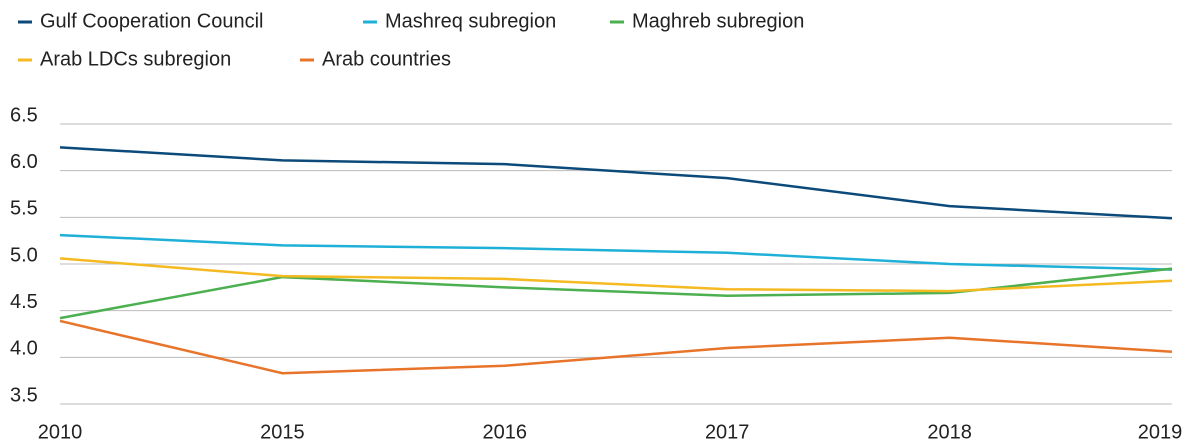 The height and width of the screenshot is (443, 1194). I want to click on y-tick-label: 6.5, so click(24, 115).